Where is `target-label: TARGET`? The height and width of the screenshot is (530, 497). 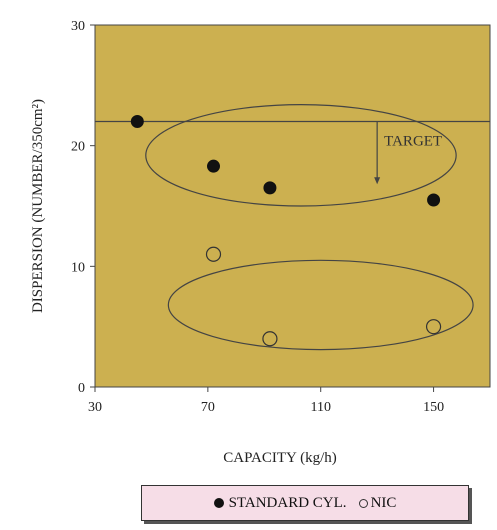
target-label: TARGET is located at coordinates (413, 142).